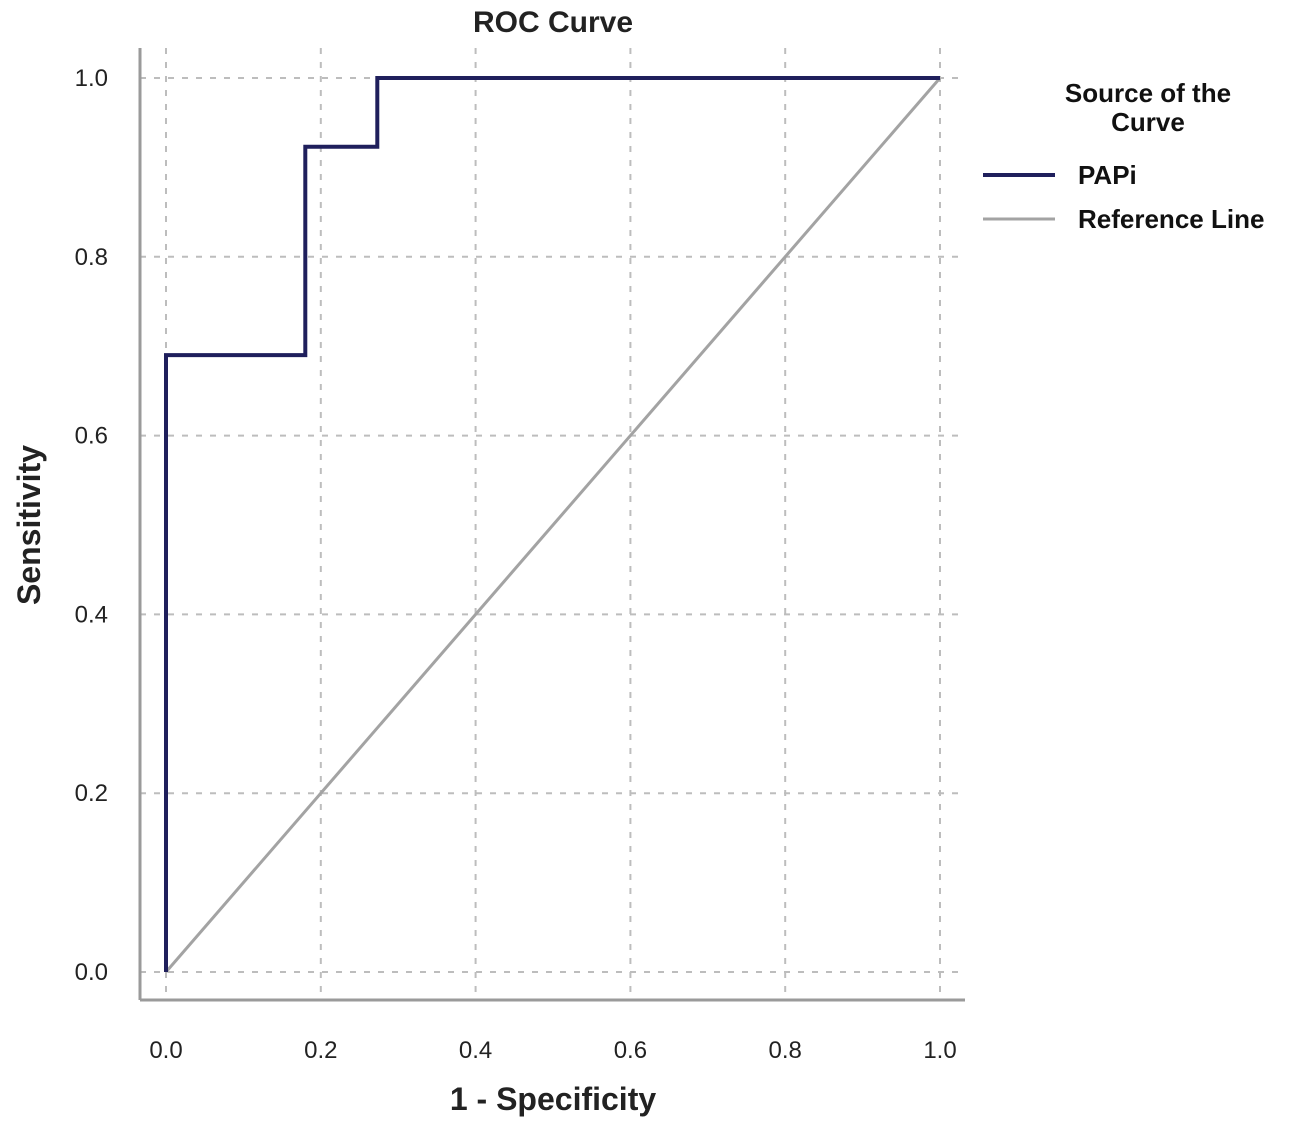 The height and width of the screenshot is (1135, 1298). Describe the element at coordinates (91, 78) in the screenshot. I see `y-tick-label: 1.0` at that location.